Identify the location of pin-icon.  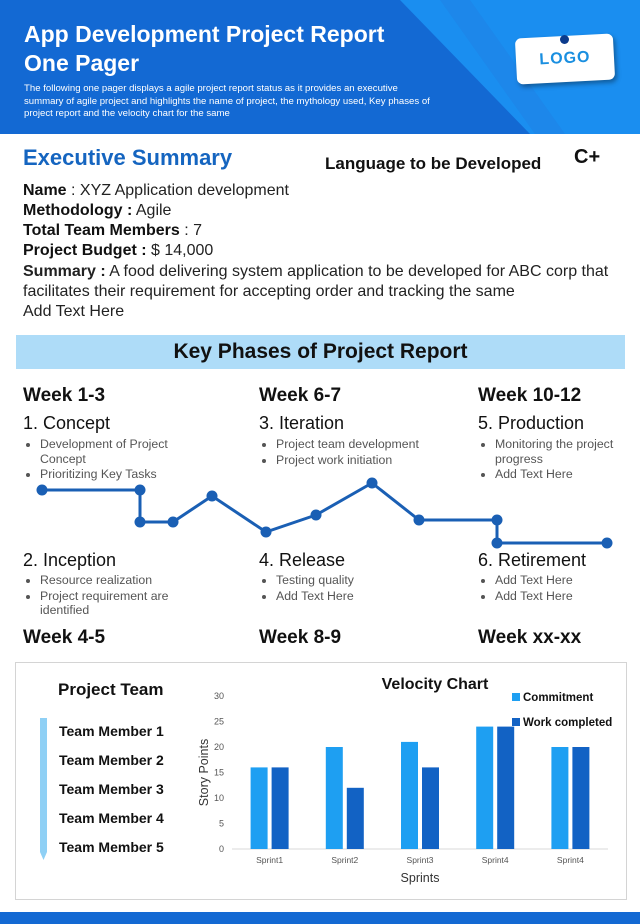
(564, 39).